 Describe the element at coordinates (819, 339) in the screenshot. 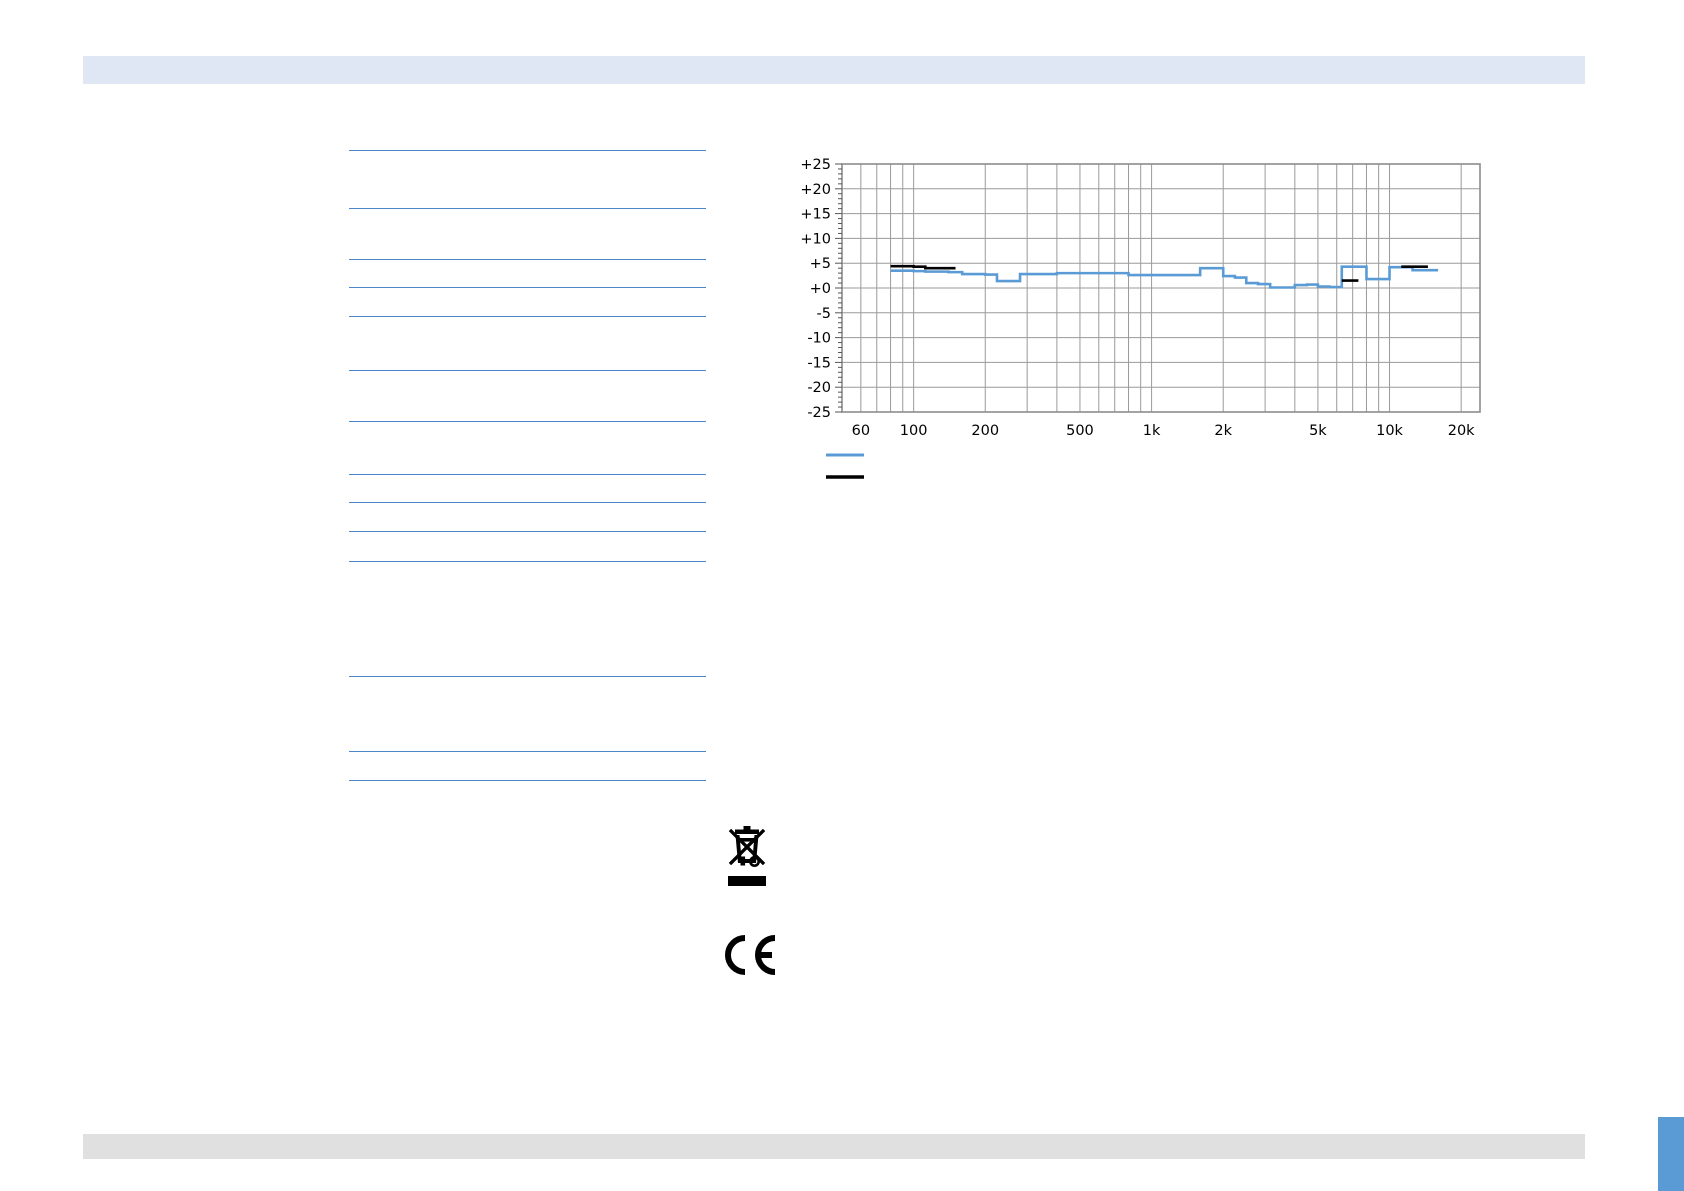

I see `y-tick-label: -10` at that location.